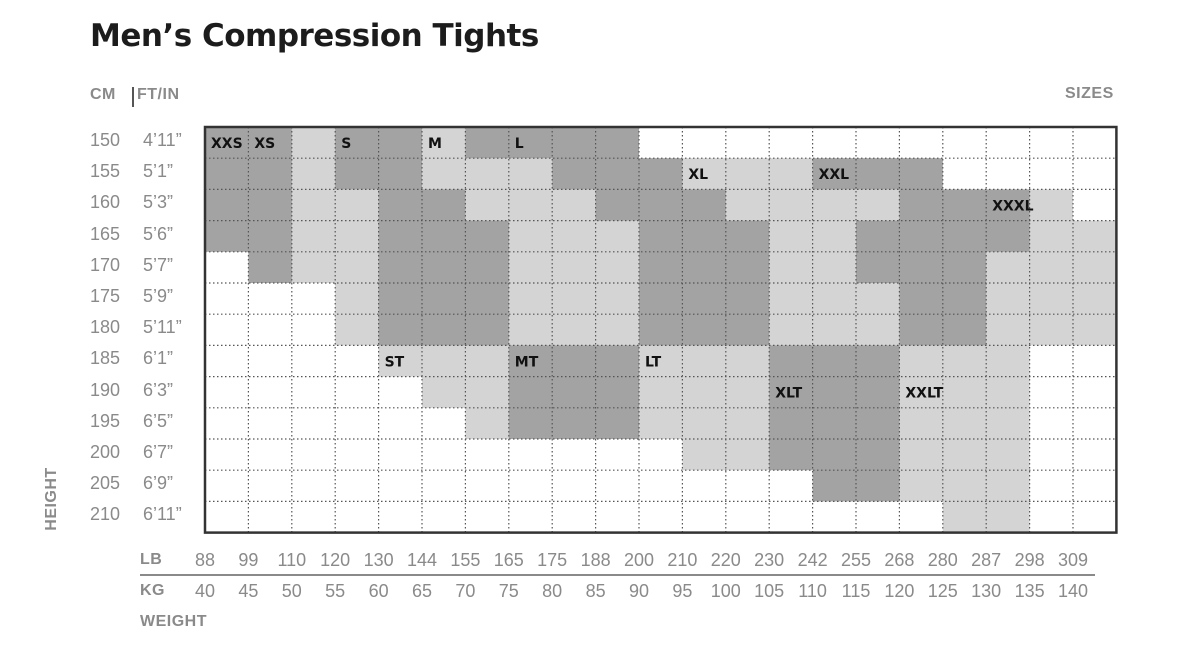 This screenshot has height=647, width=1185. What do you see at coordinates (1073, 591) in the screenshot?
I see `weight-kg-label: 140` at bounding box center [1073, 591].